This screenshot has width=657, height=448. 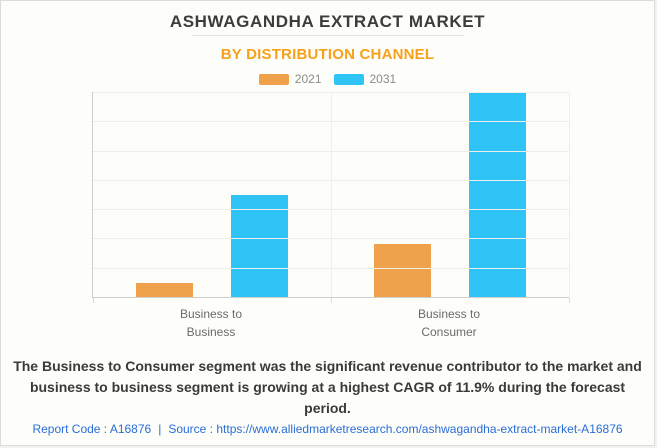 What do you see at coordinates (449, 323) in the screenshot?
I see `x-axis-category-label: Business to Consumer` at bounding box center [449, 323].